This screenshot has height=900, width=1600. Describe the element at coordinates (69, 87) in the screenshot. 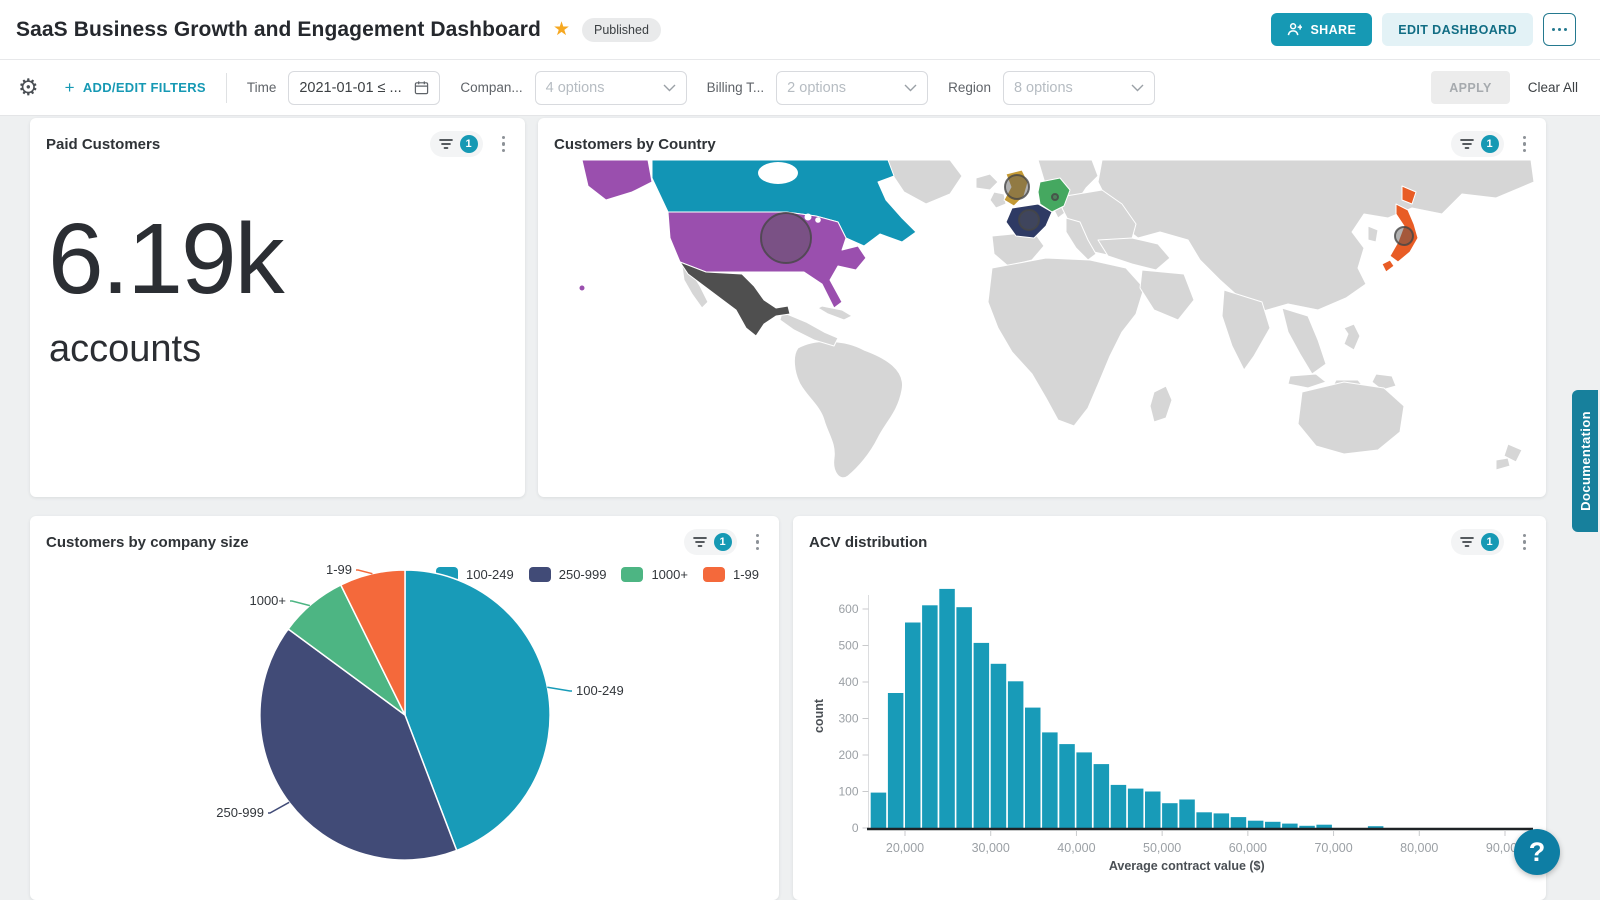

I see `plus-icon: +` at that location.